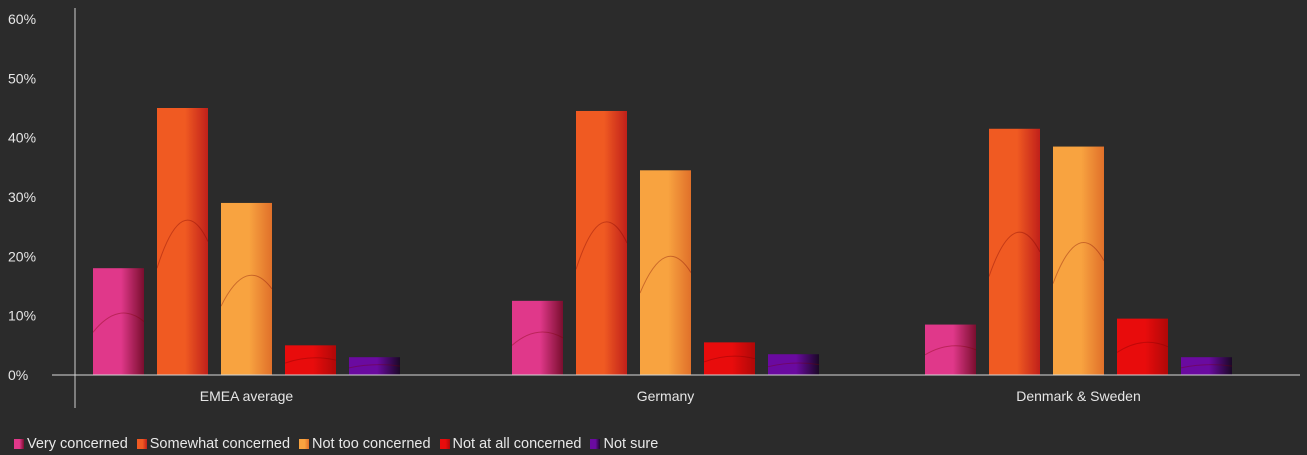 This screenshot has height=455, width=1307. Describe the element at coordinates (22, 316) in the screenshot. I see `y-tick-label: 10%` at that location.